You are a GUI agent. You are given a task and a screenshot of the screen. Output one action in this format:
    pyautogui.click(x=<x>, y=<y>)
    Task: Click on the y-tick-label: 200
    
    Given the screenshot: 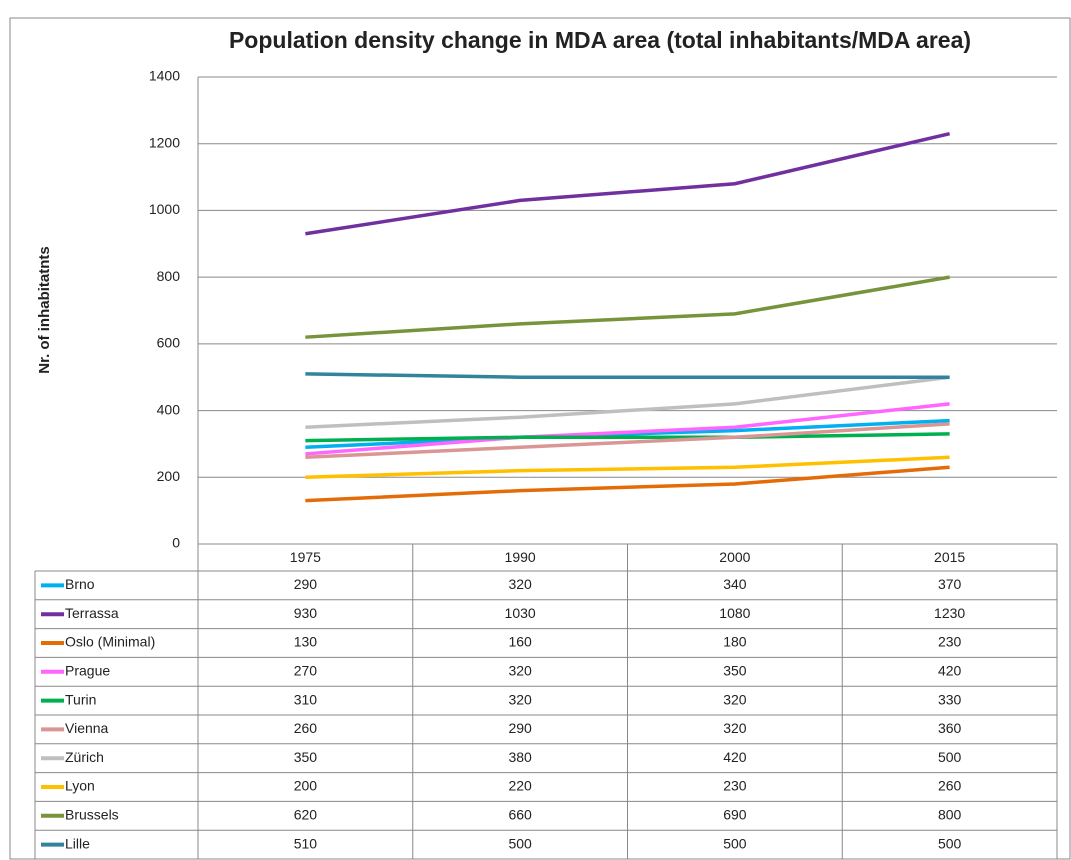 What is the action you would take?
    pyautogui.click(x=169, y=476)
    